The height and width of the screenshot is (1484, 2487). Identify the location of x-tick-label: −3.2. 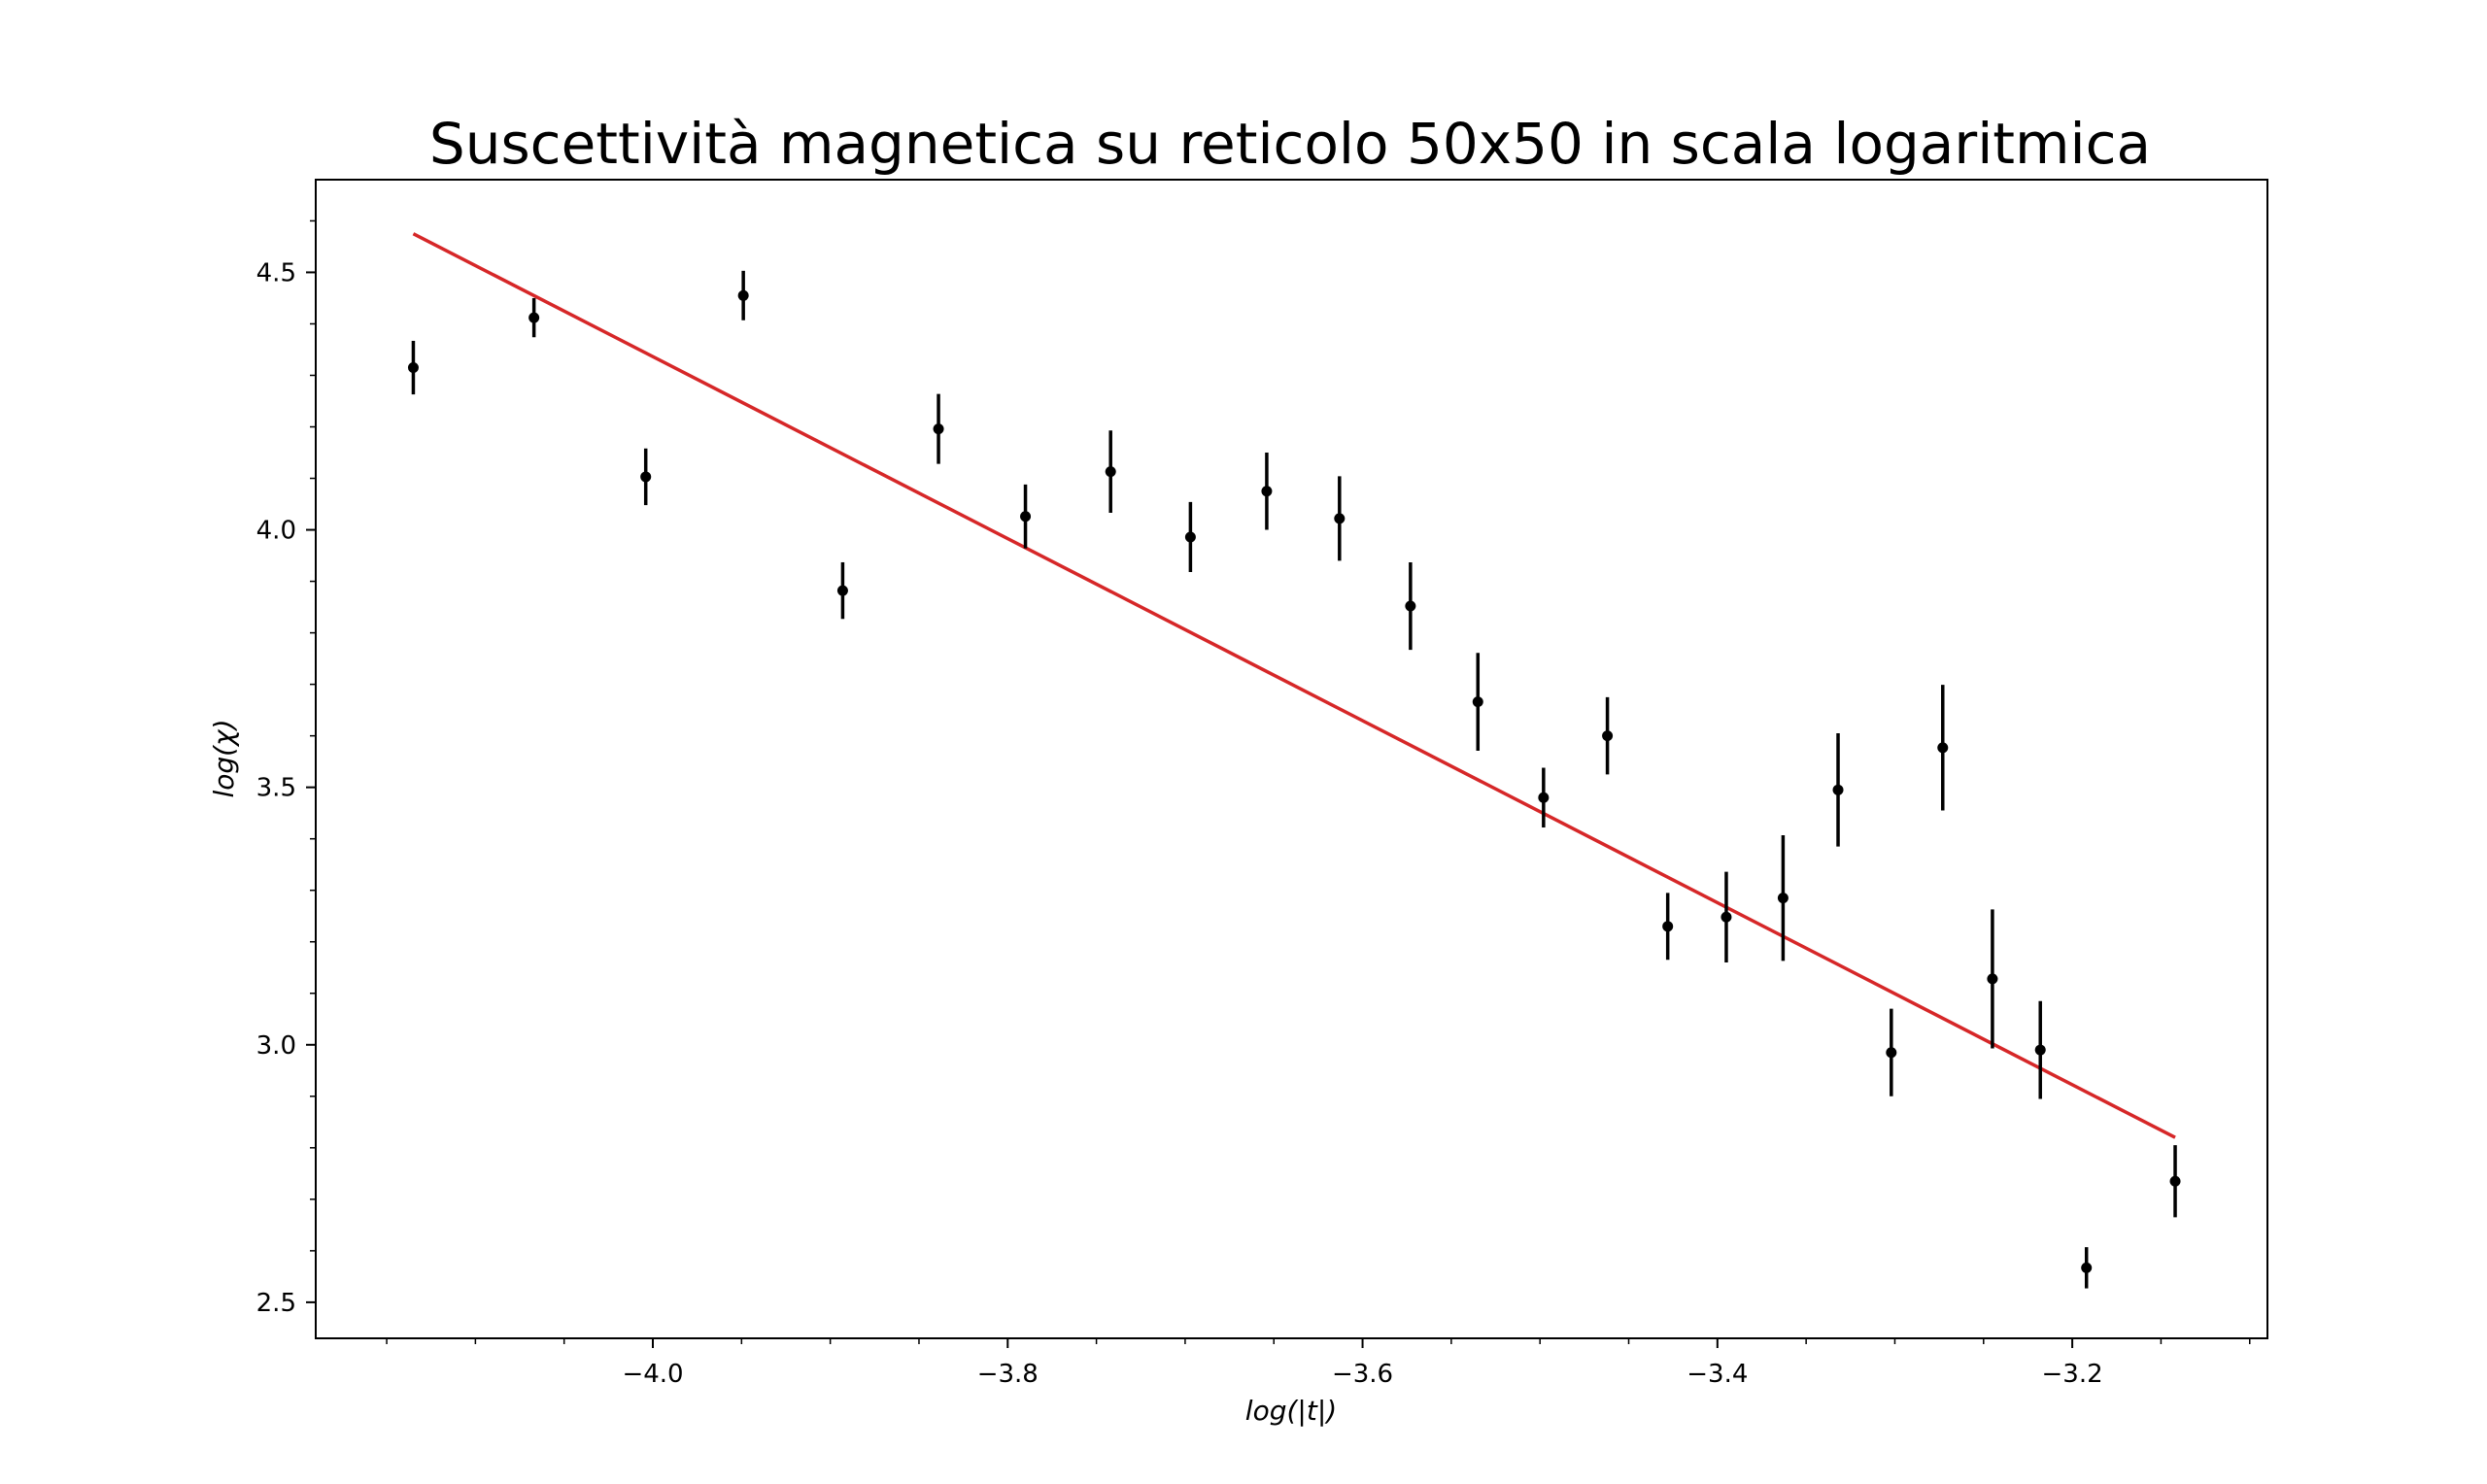
(2072, 1375).